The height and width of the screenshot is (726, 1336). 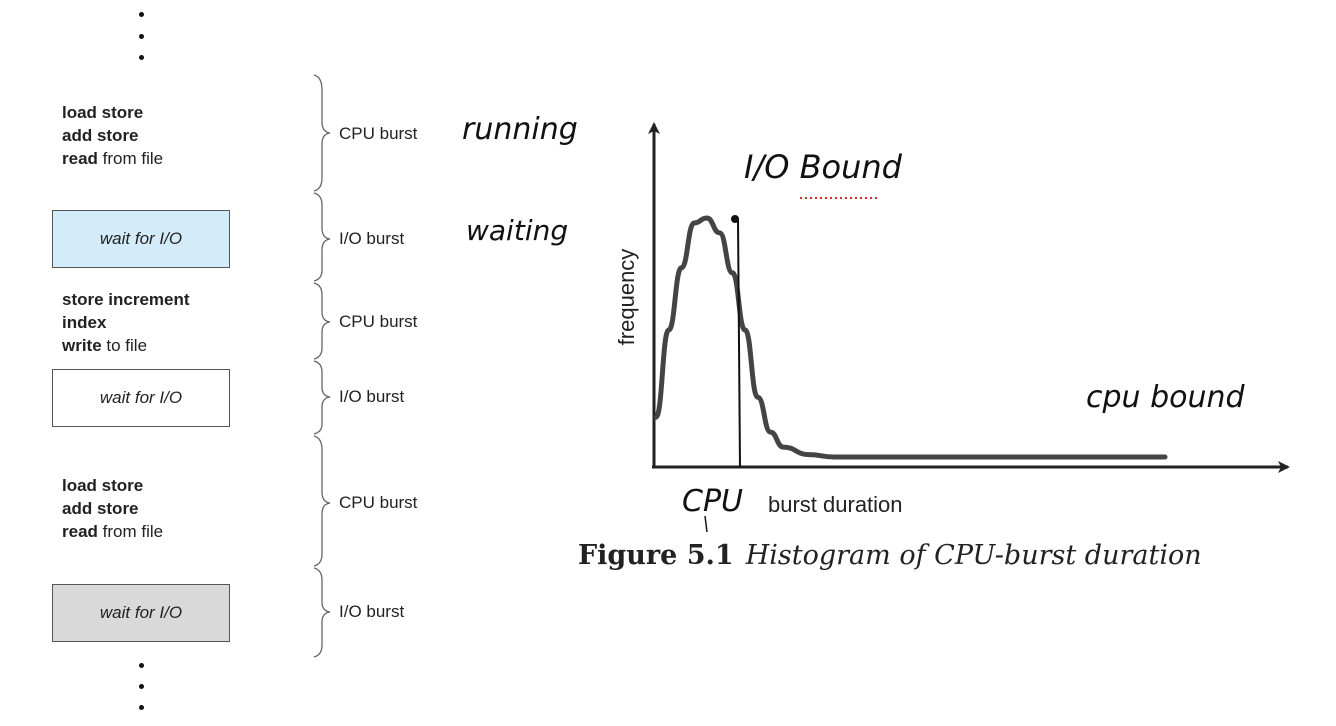 I want to click on annotation-cpu: CPU, so click(x=712, y=501).